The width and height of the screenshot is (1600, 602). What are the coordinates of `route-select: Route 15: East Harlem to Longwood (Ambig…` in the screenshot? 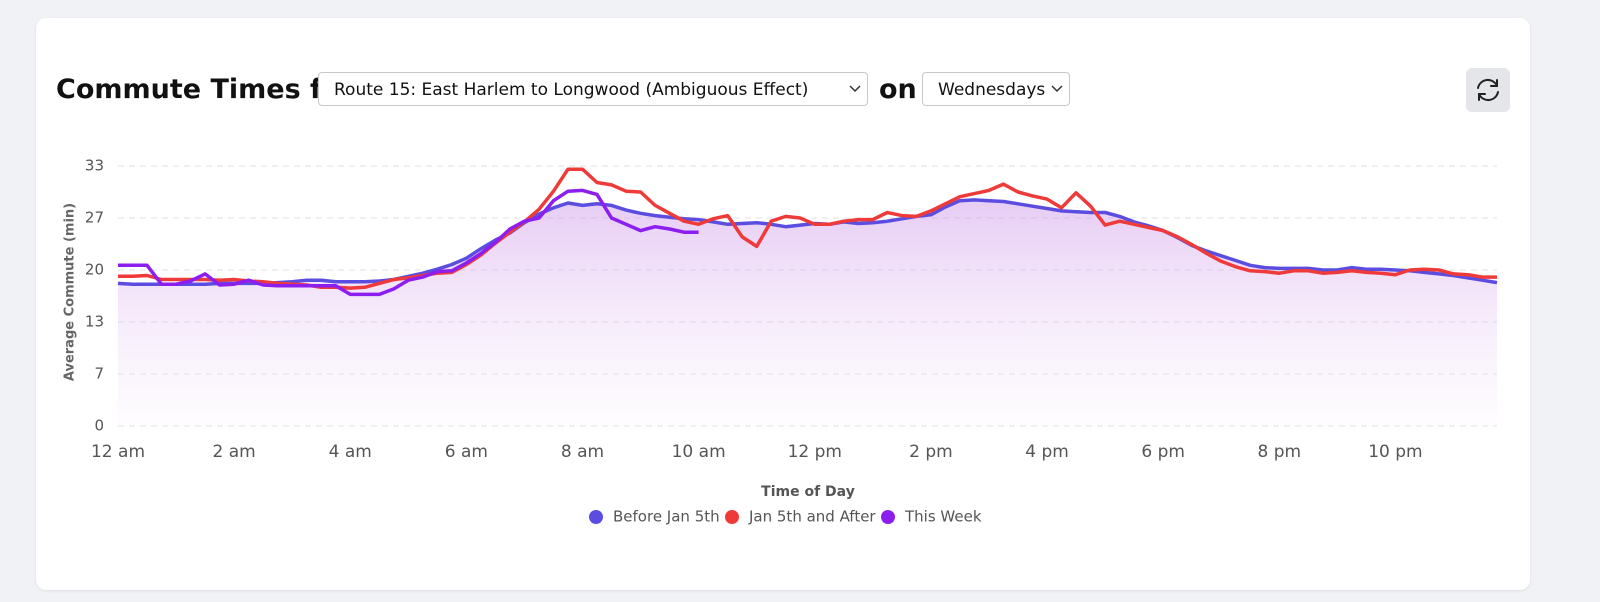 It's located at (593, 89).